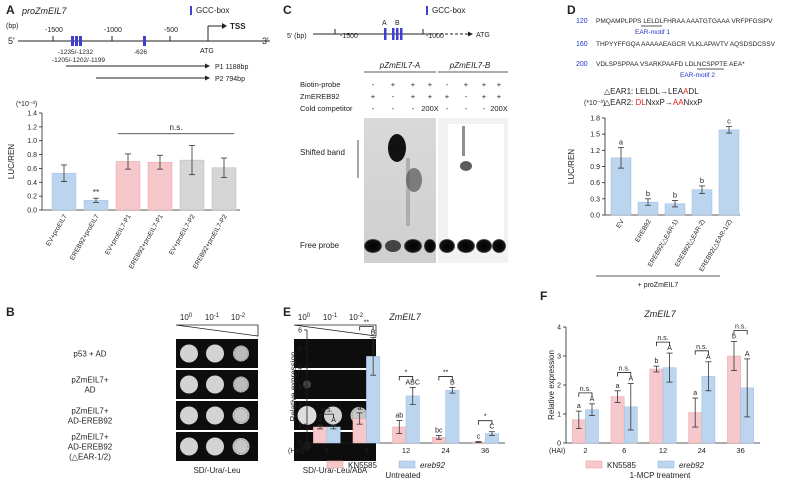 This screenshot has width=800, height=487. Describe the element at coordinates (470, 65) in the screenshot. I see `gel-title-b: pZmEIL7-B` at that location.